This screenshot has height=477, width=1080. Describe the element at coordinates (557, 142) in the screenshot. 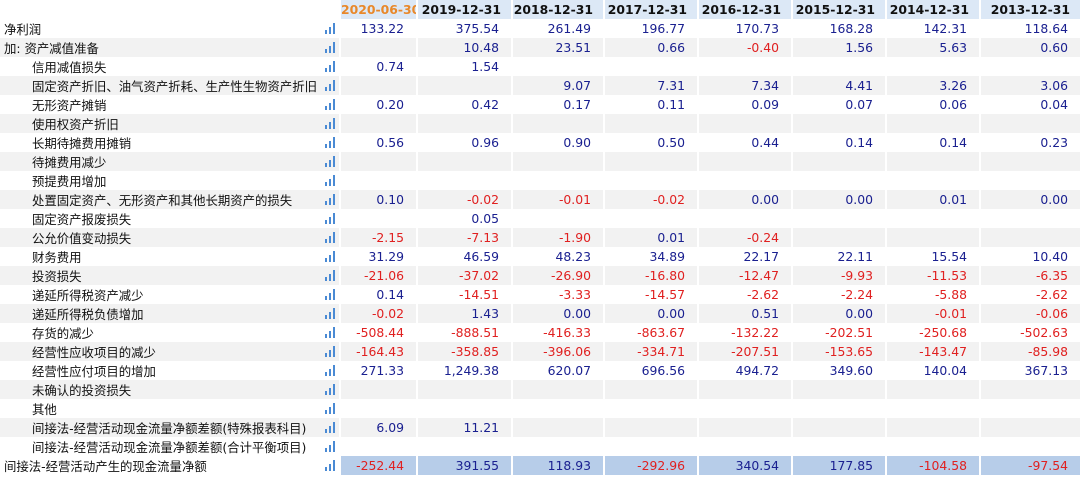

I see `value-cell: 0.90` at that location.